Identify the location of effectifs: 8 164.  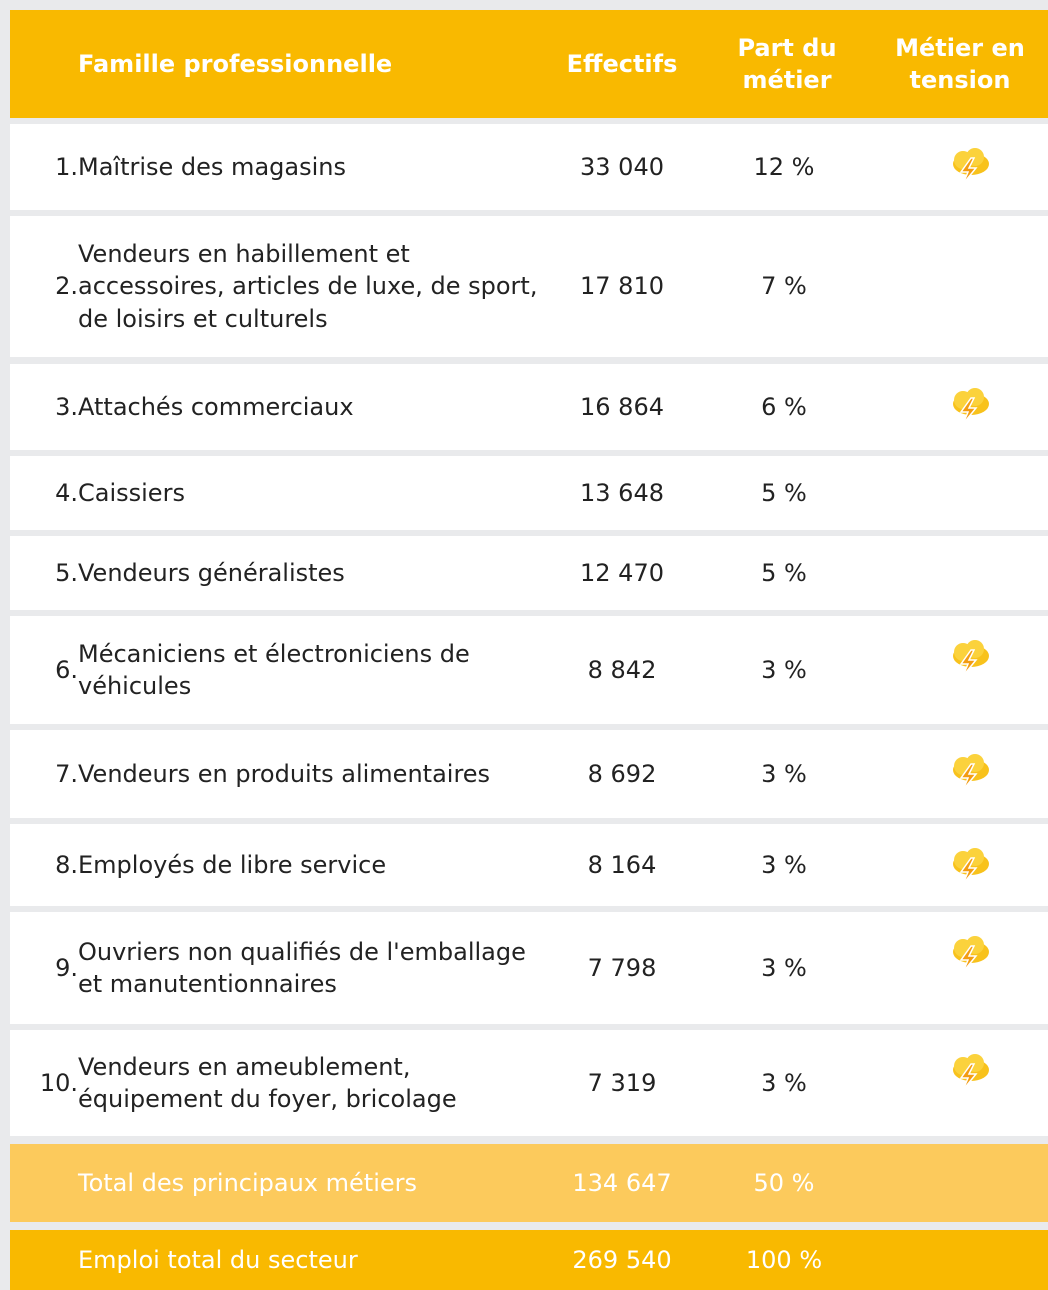
(622, 864).